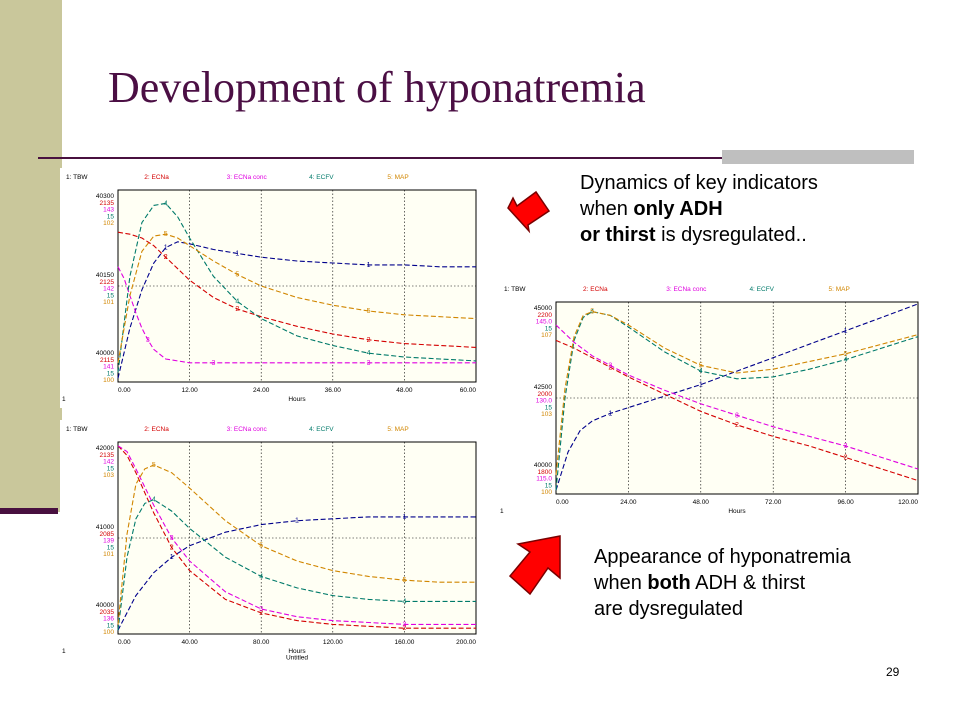 This screenshot has height=720, width=960. What do you see at coordinates (845, 502) in the screenshot?
I see `x-tick-label: 96.00` at bounding box center [845, 502].